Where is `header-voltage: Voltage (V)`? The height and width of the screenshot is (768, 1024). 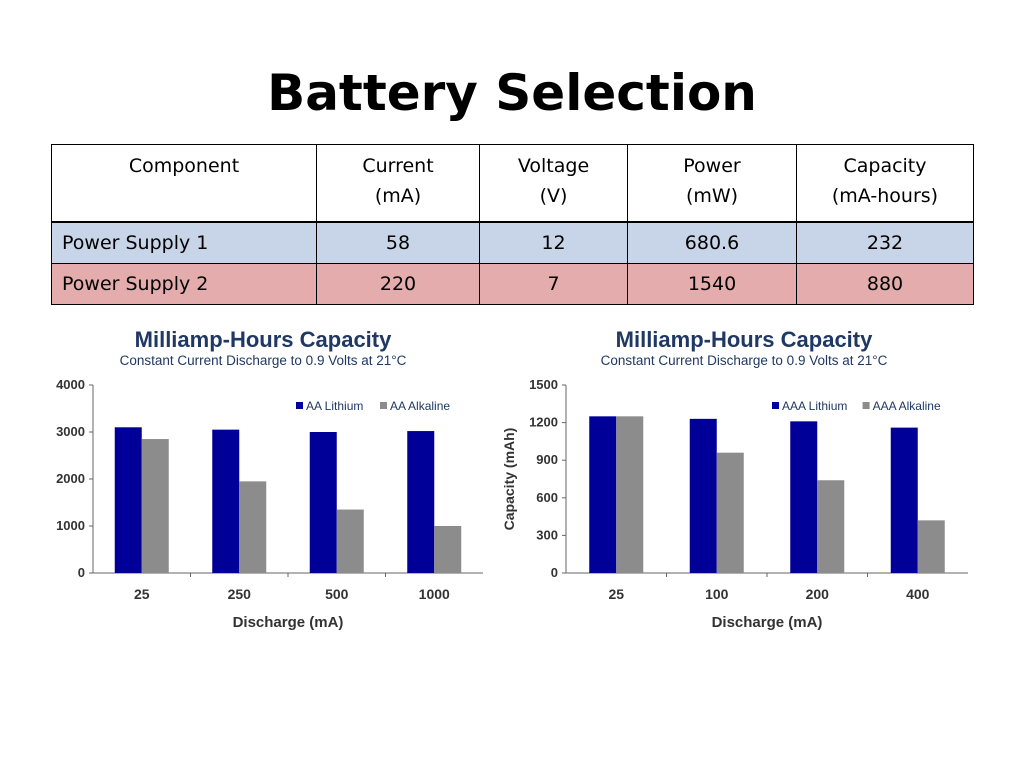
header-voltage: Voltage (V) is located at coordinates (553, 183).